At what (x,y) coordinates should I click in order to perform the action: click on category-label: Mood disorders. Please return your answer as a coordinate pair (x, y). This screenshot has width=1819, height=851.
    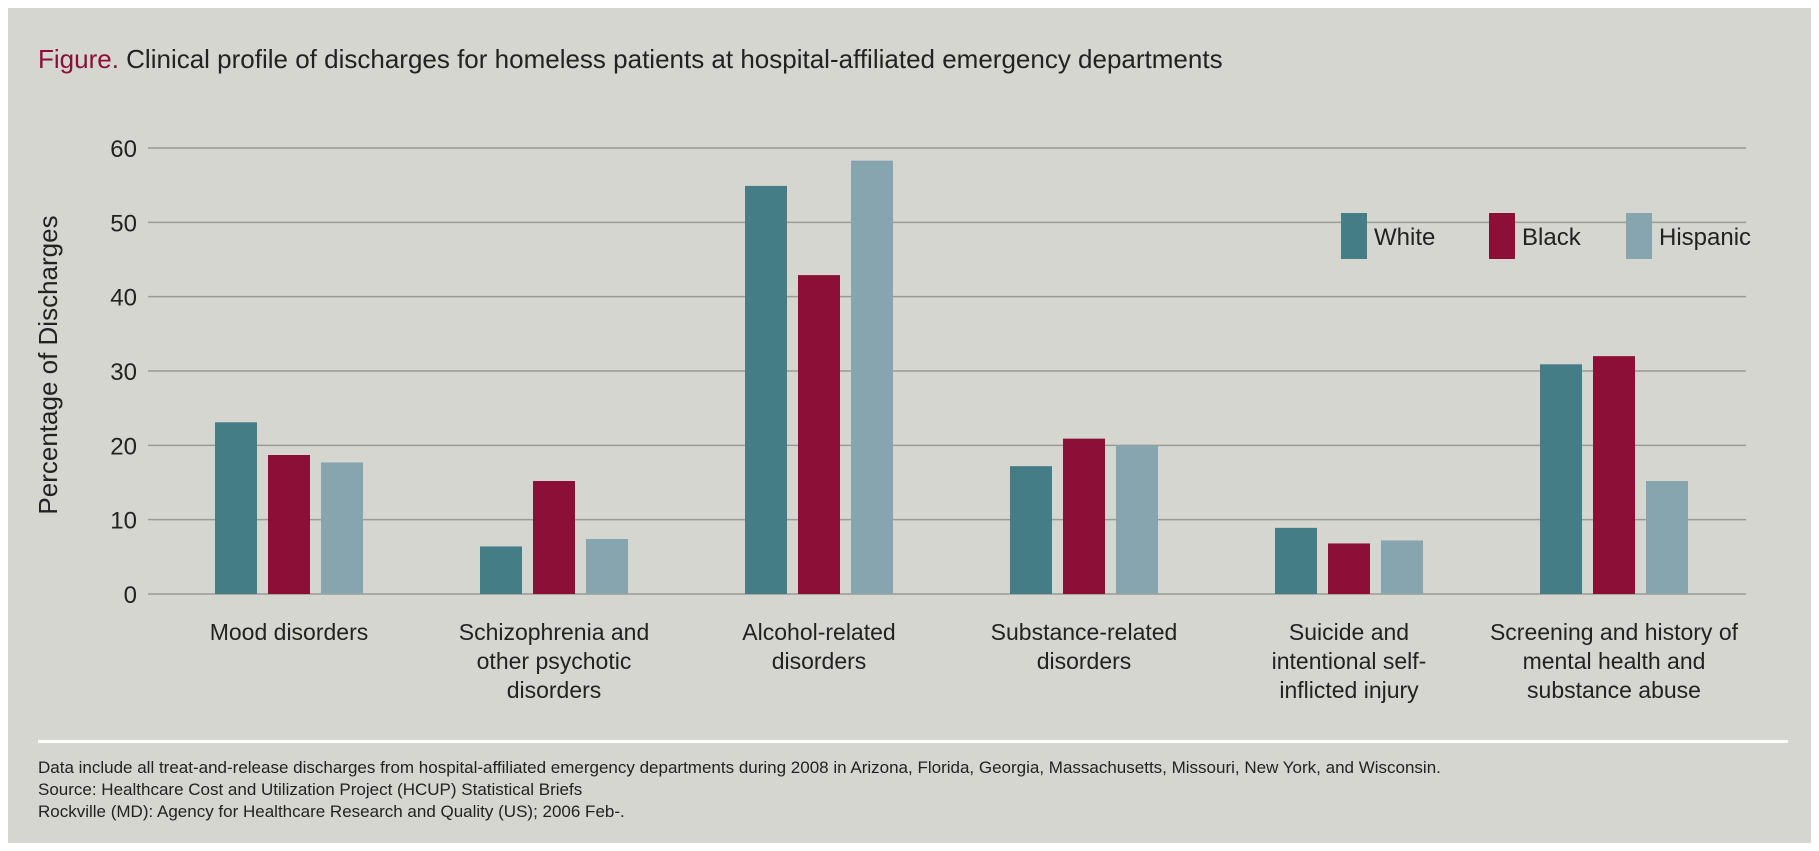
    Looking at the image, I should click on (289, 632).